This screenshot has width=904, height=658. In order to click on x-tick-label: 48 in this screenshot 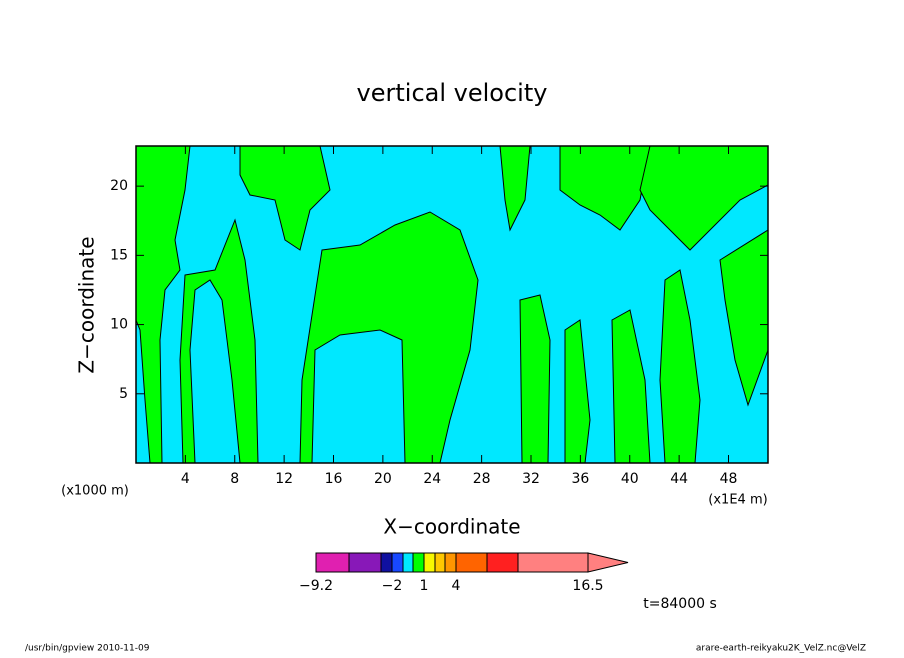, I will do `click(729, 479)`.